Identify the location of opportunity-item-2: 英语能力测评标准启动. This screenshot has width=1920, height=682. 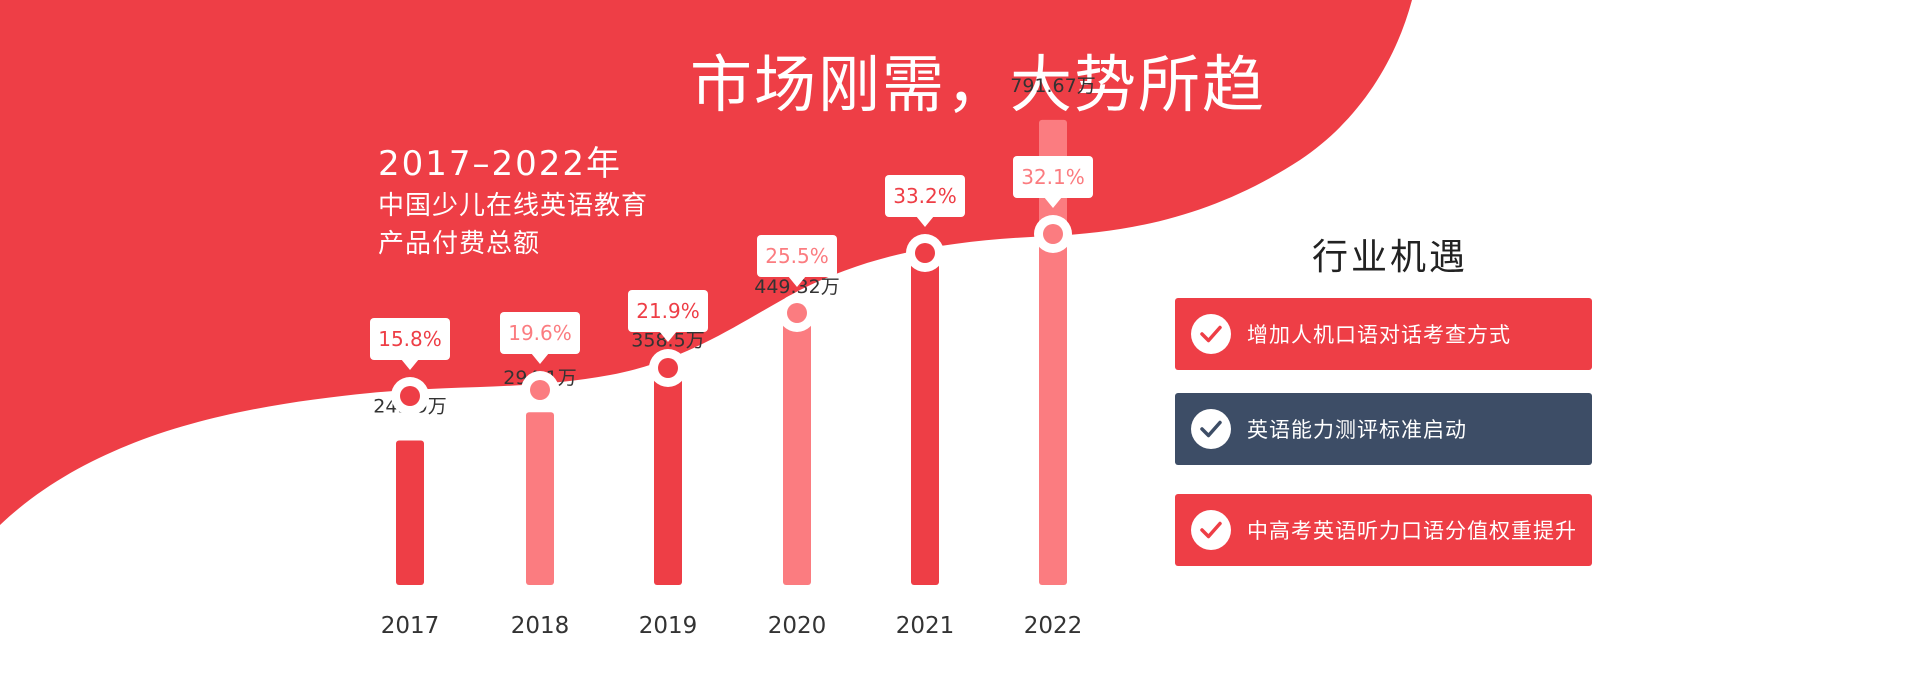
(1383, 429).